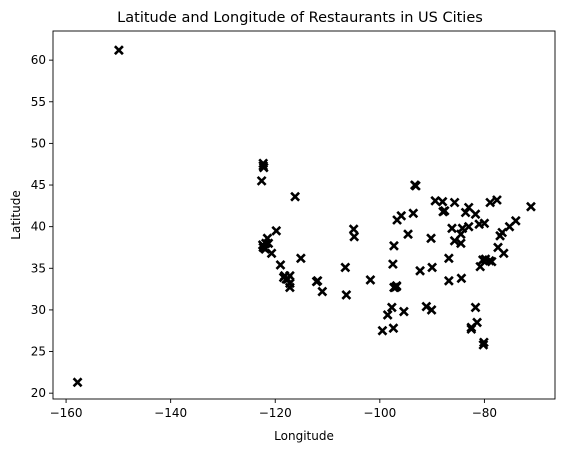  What do you see at coordinates (304, 436) in the screenshot?
I see `x-axis-label: Longitude` at bounding box center [304, 436].